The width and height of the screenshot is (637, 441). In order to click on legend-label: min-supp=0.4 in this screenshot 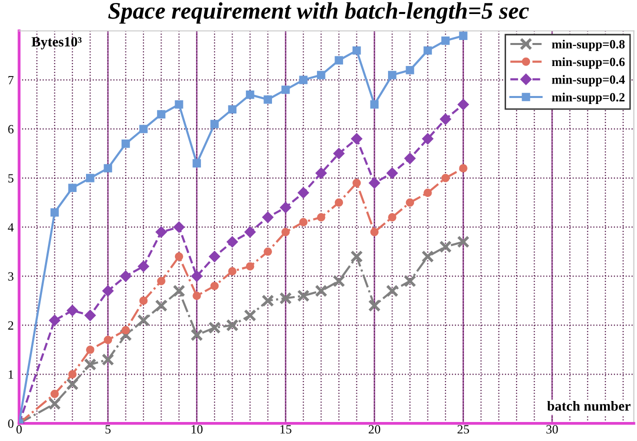, I will do `click(588, 80)`.